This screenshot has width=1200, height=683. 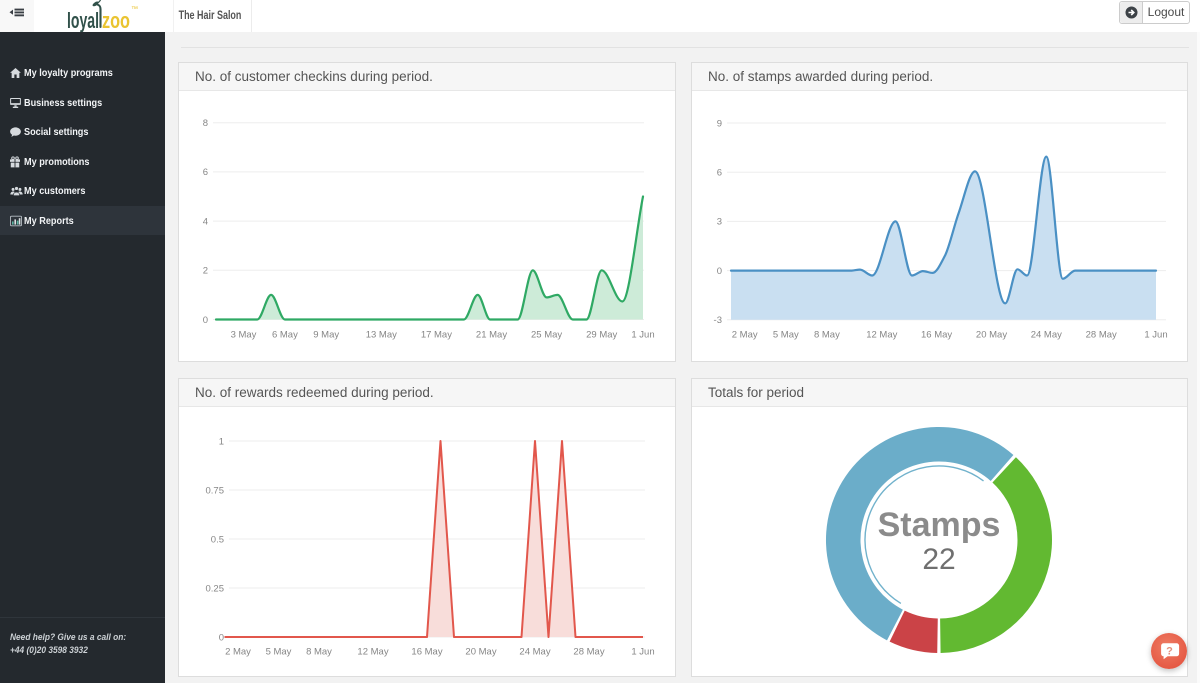 I want to click on svg-text: ™, so click(x=134, y=9).